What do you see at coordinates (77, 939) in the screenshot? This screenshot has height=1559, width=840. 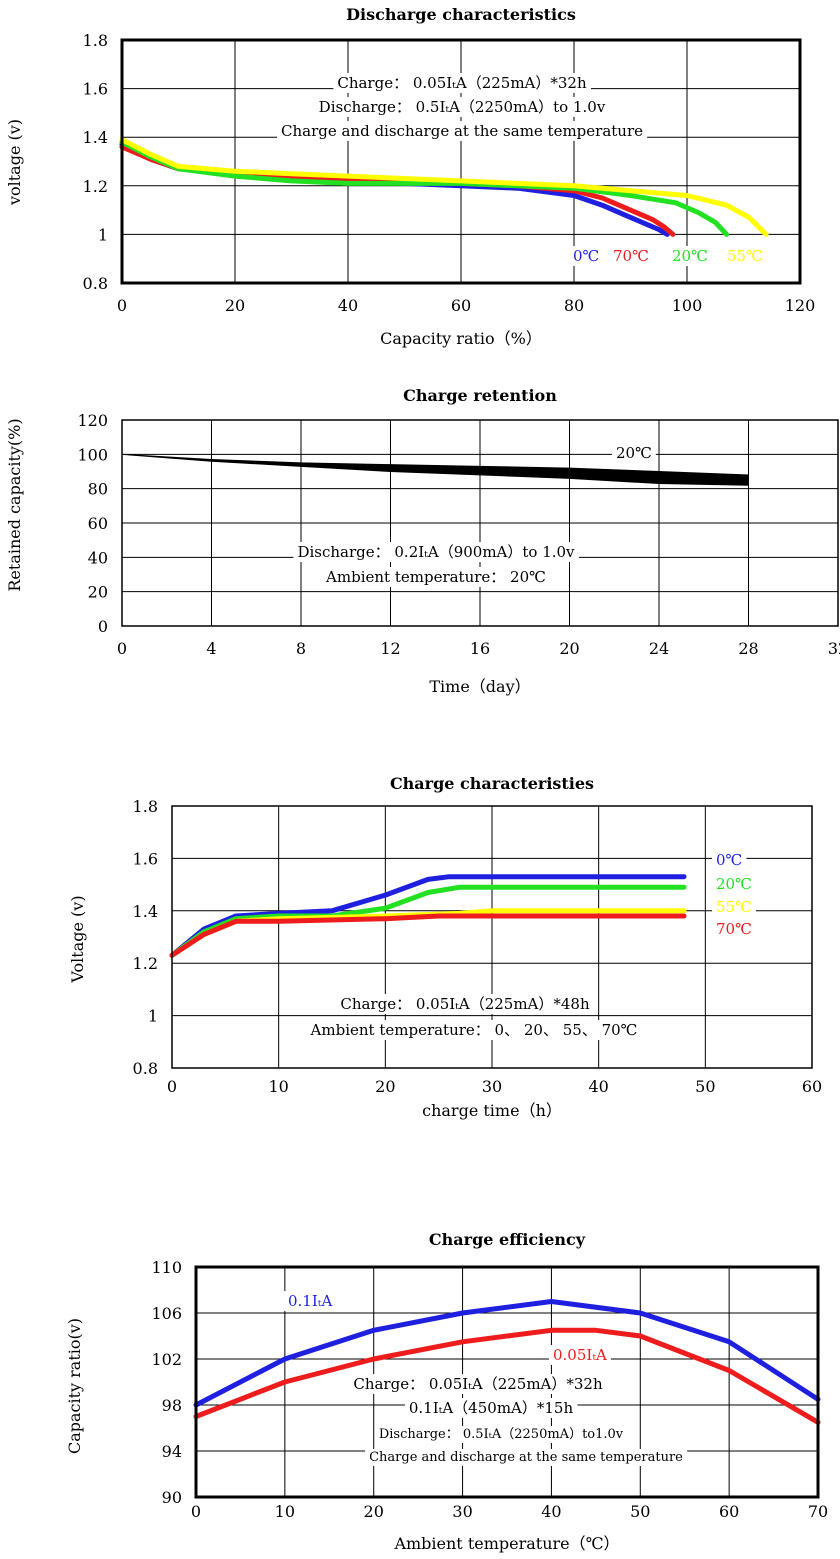 I see `y-axis-label: Voltage (v)` at bounding box center [77, 939].